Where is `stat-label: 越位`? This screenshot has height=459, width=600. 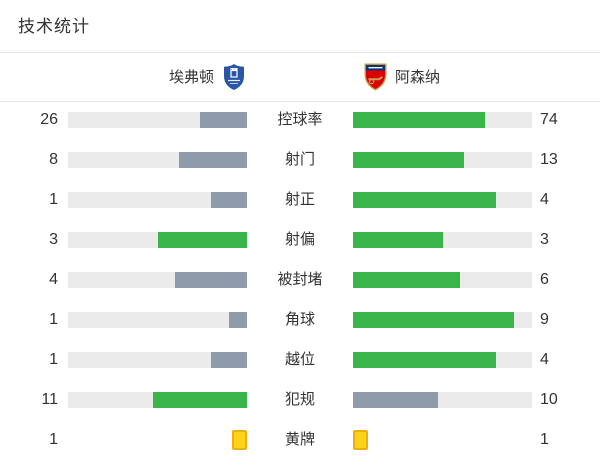 stat-label: 越位 is located at coordinates (299, 359).